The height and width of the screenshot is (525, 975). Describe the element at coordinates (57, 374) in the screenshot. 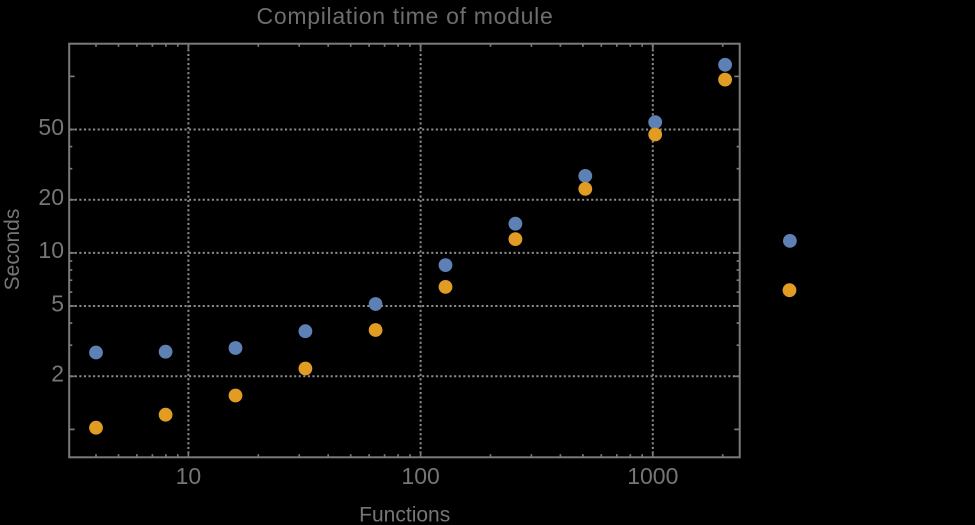

I see `svg-text: 2` at that location.